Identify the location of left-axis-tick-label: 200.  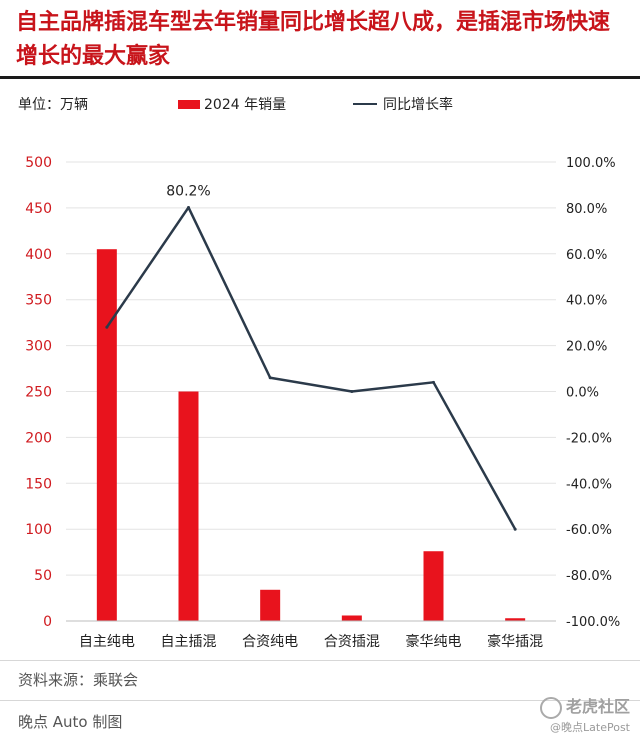
(38, 438).